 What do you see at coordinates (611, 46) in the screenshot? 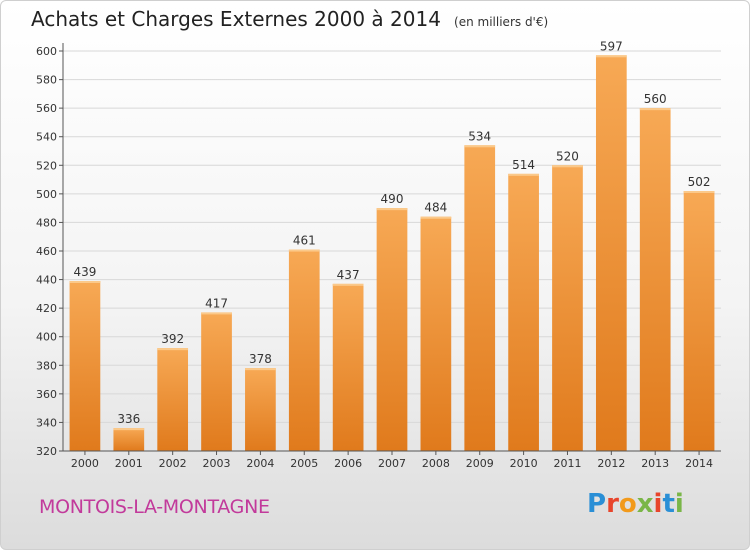
I see `data-label: 597` at bounding box center [611, 46].